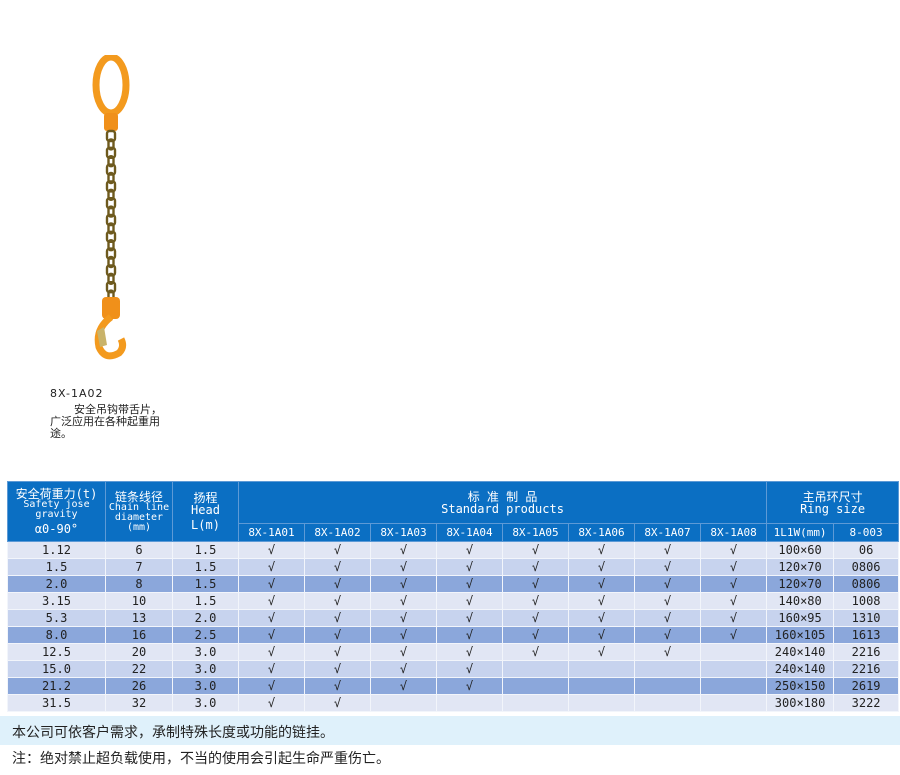  I want to click on cell-head: 2.5, so click(205, 635).